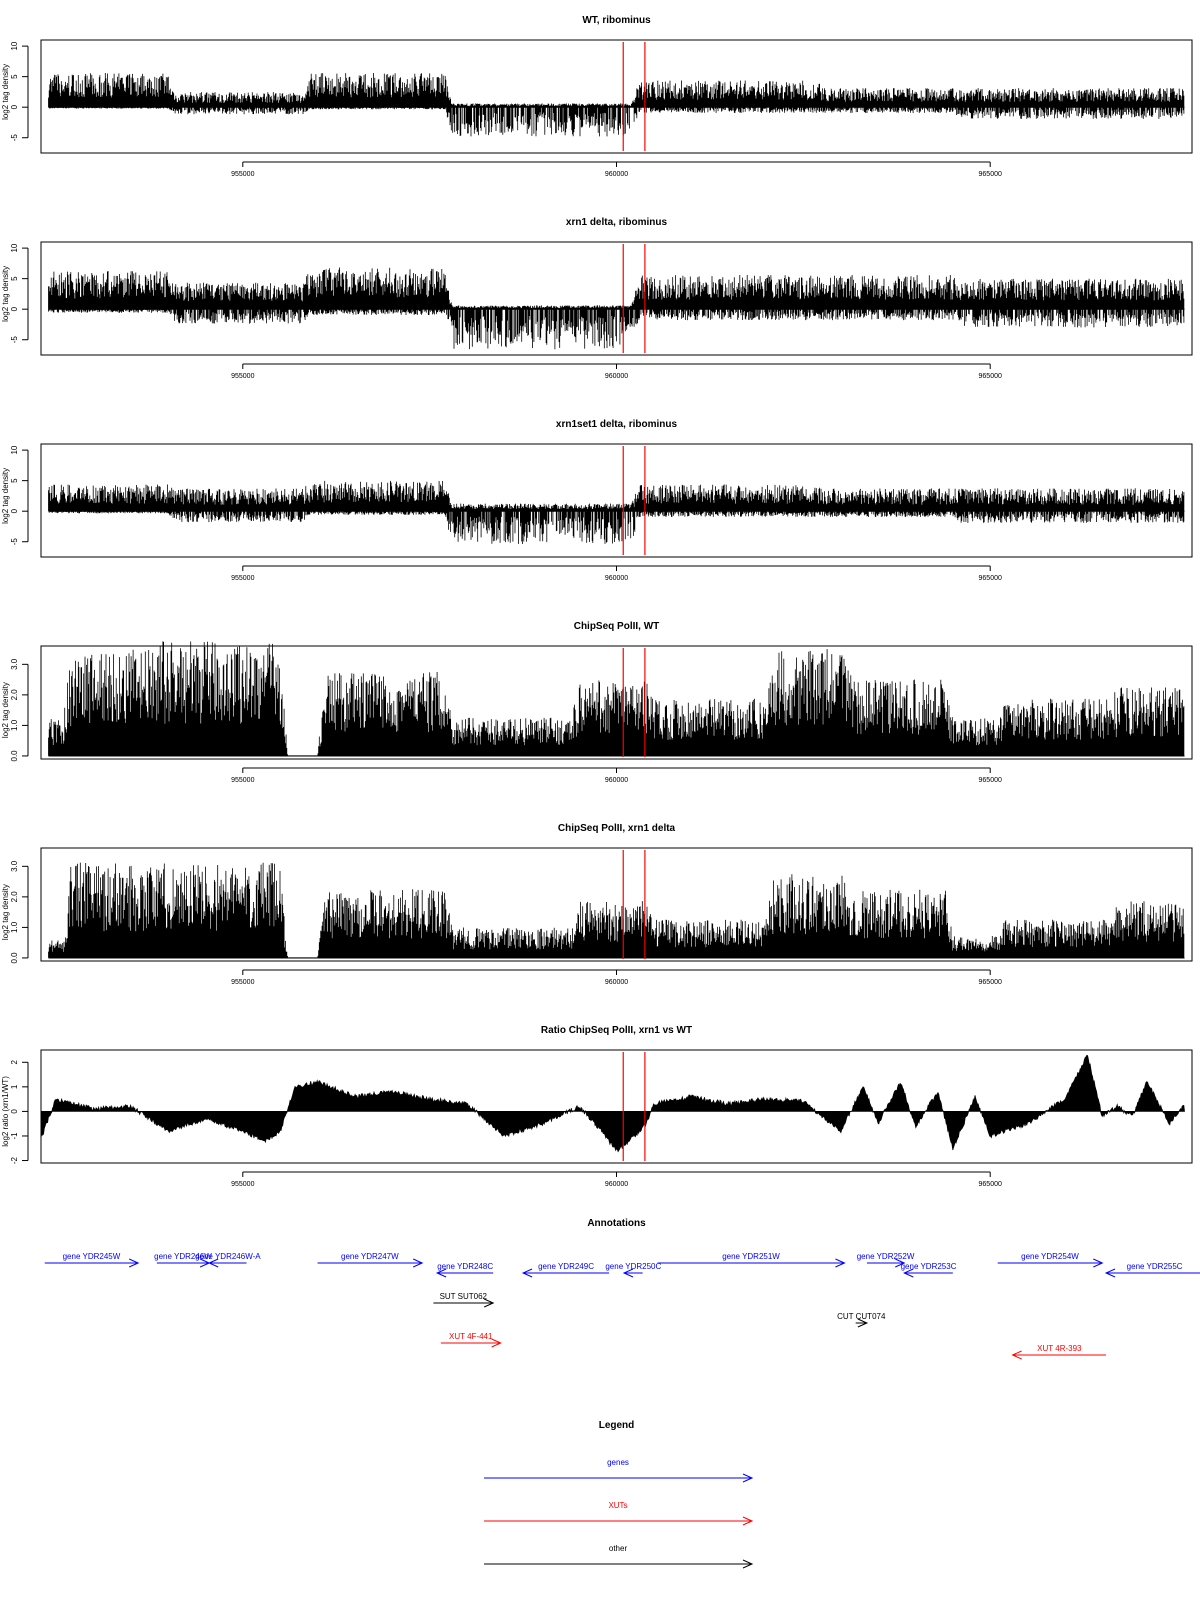 The height and width of the screenshot is (1600, 1200). I want to click on feature-label: gene YDR253C, so click(929, 1266).